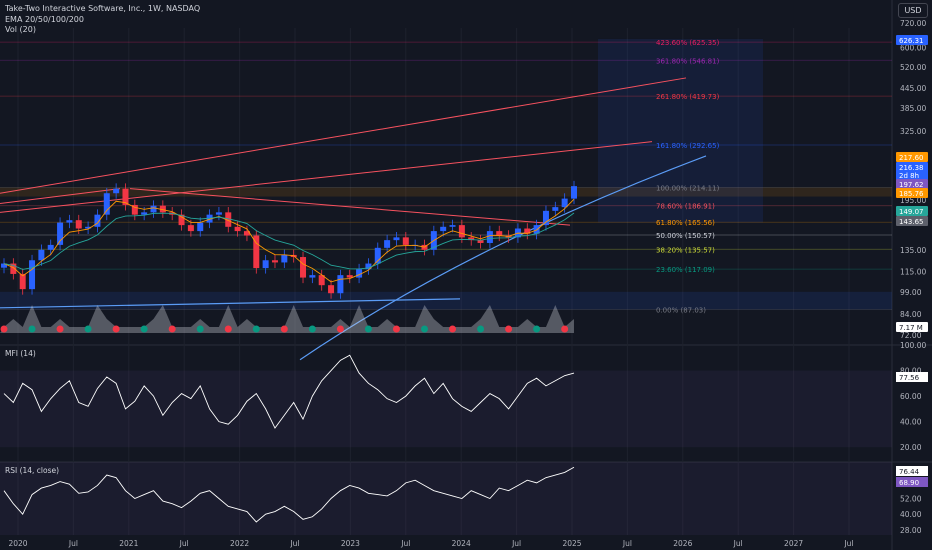 This screenshot has height=550, width=932. Describe the element at coordinates (682, 543) in the screenshot. I see `x-tick-label: 2026` at that location.